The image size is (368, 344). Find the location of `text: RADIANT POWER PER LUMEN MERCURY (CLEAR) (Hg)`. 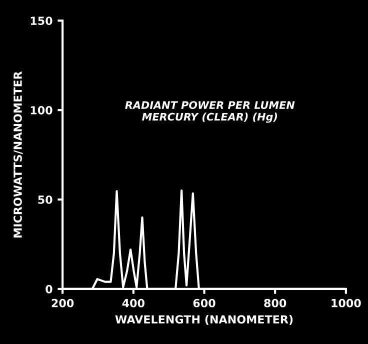

text: RADIANT POWER PER LUMEN MERCURY (CLEAR) (Hg) is located at coordinates (210, 112).